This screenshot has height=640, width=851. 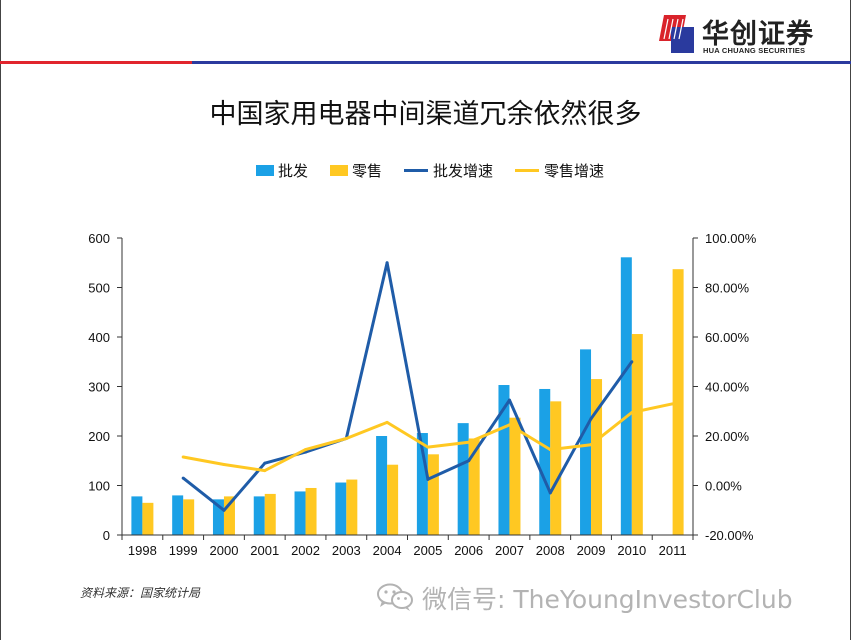 What do you see at coordinates (428, 479) in the screenshot?
I see `point-wholesale-growth-2005` at bounding box center [428, 479].